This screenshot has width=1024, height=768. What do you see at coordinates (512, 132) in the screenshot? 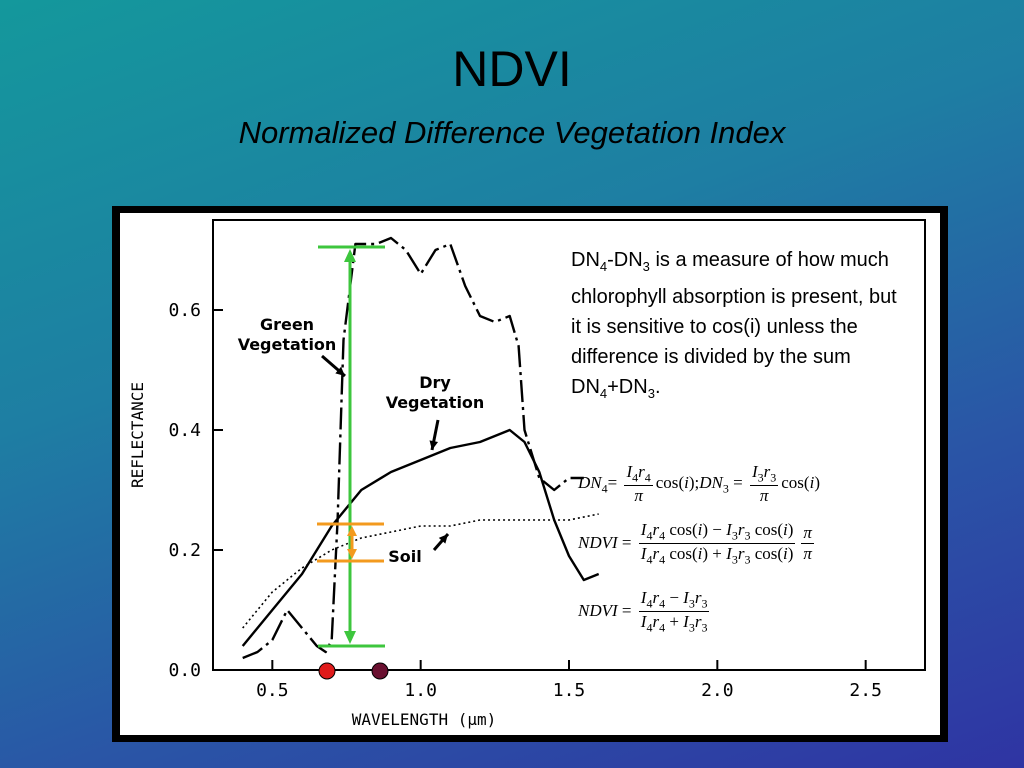
I see `slide-subtitle: Normalized Difference Vegetation Index` at bounding box center [512, 132].